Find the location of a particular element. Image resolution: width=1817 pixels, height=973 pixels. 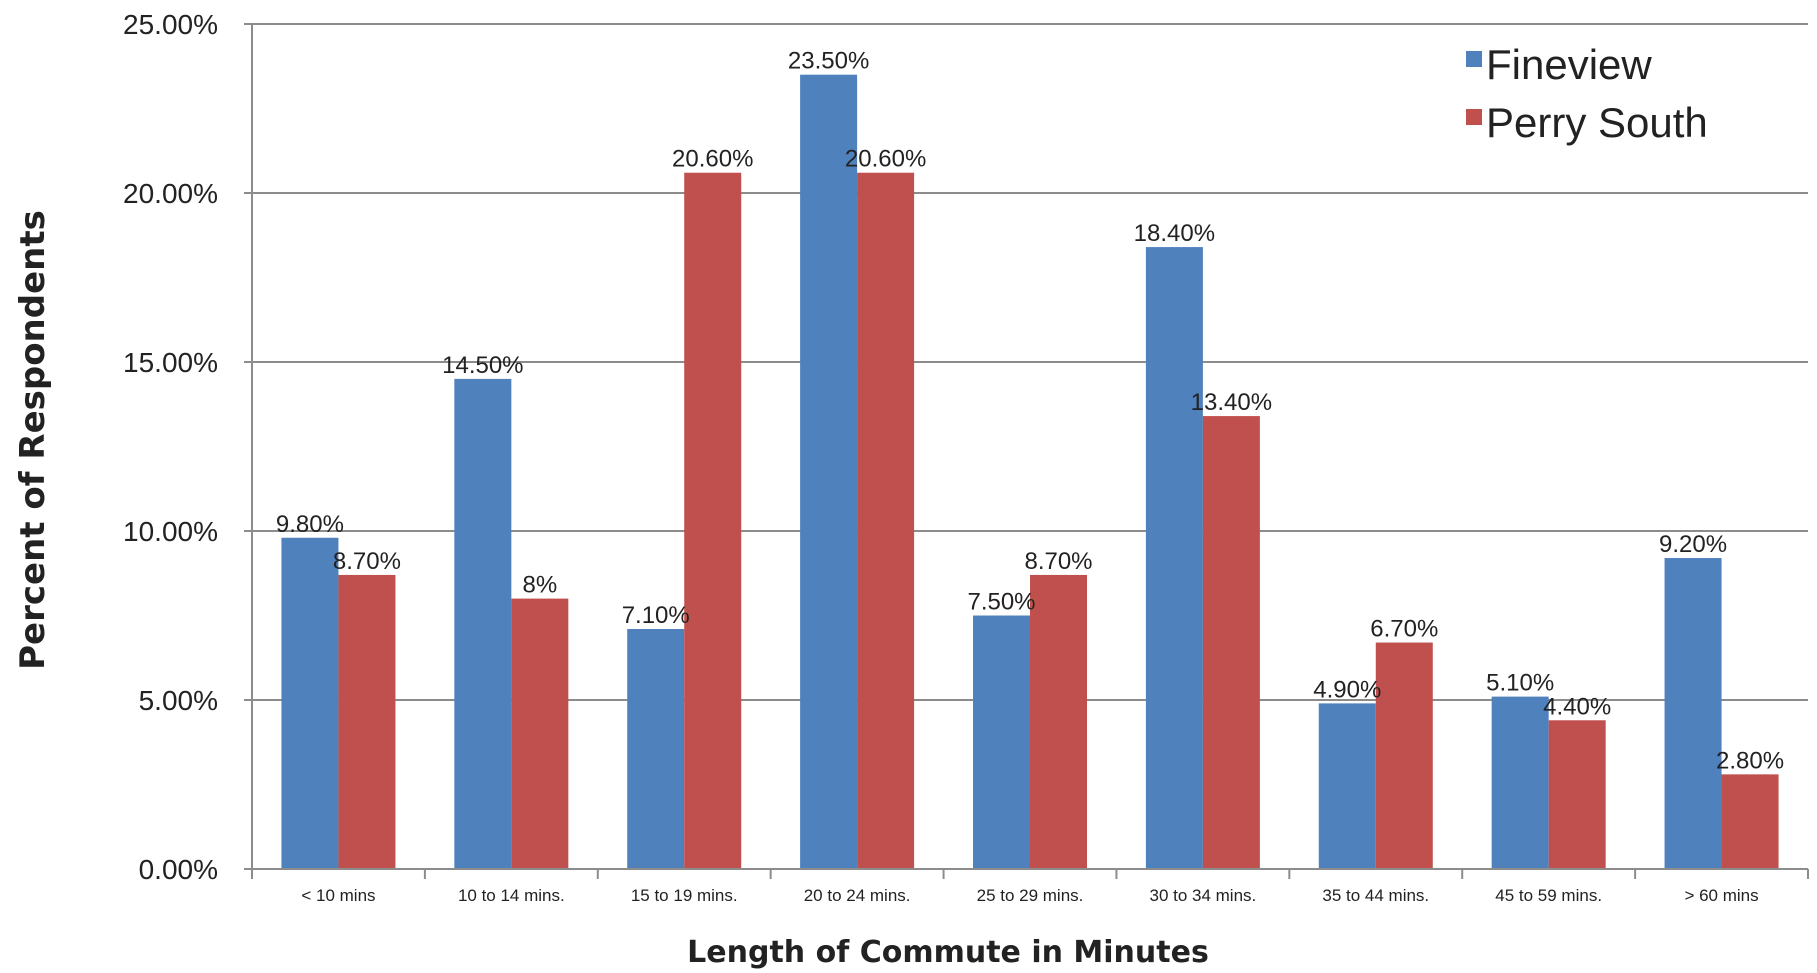

y-tick-label: 15.00% is located at coordinates (170, 362).